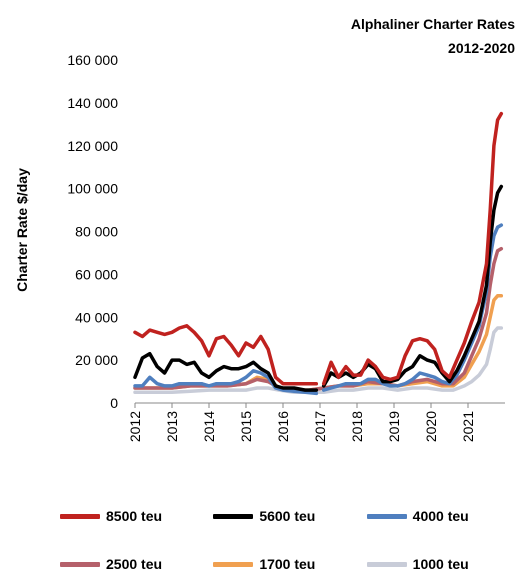  I want to click on x-tick-label: 2019, so click(394, 426).